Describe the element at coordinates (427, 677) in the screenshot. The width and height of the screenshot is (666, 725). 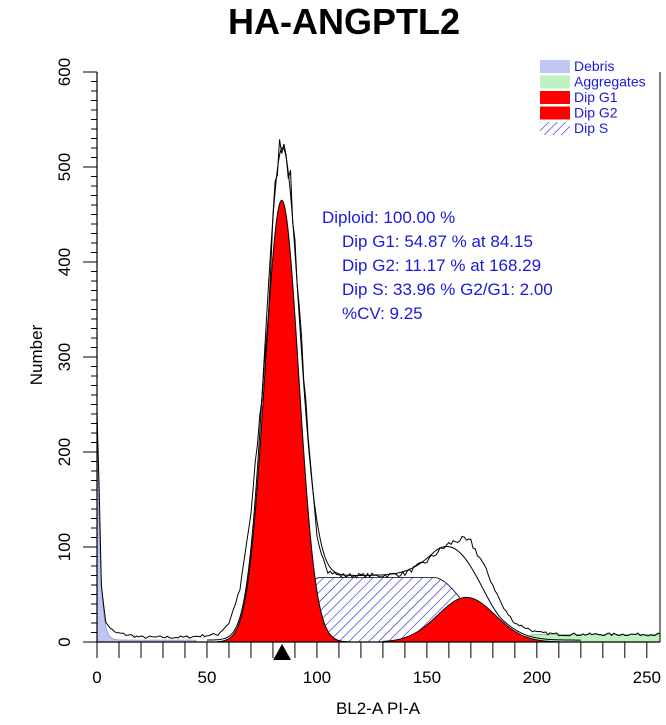
I see `x-tick-label: 150` at that location.